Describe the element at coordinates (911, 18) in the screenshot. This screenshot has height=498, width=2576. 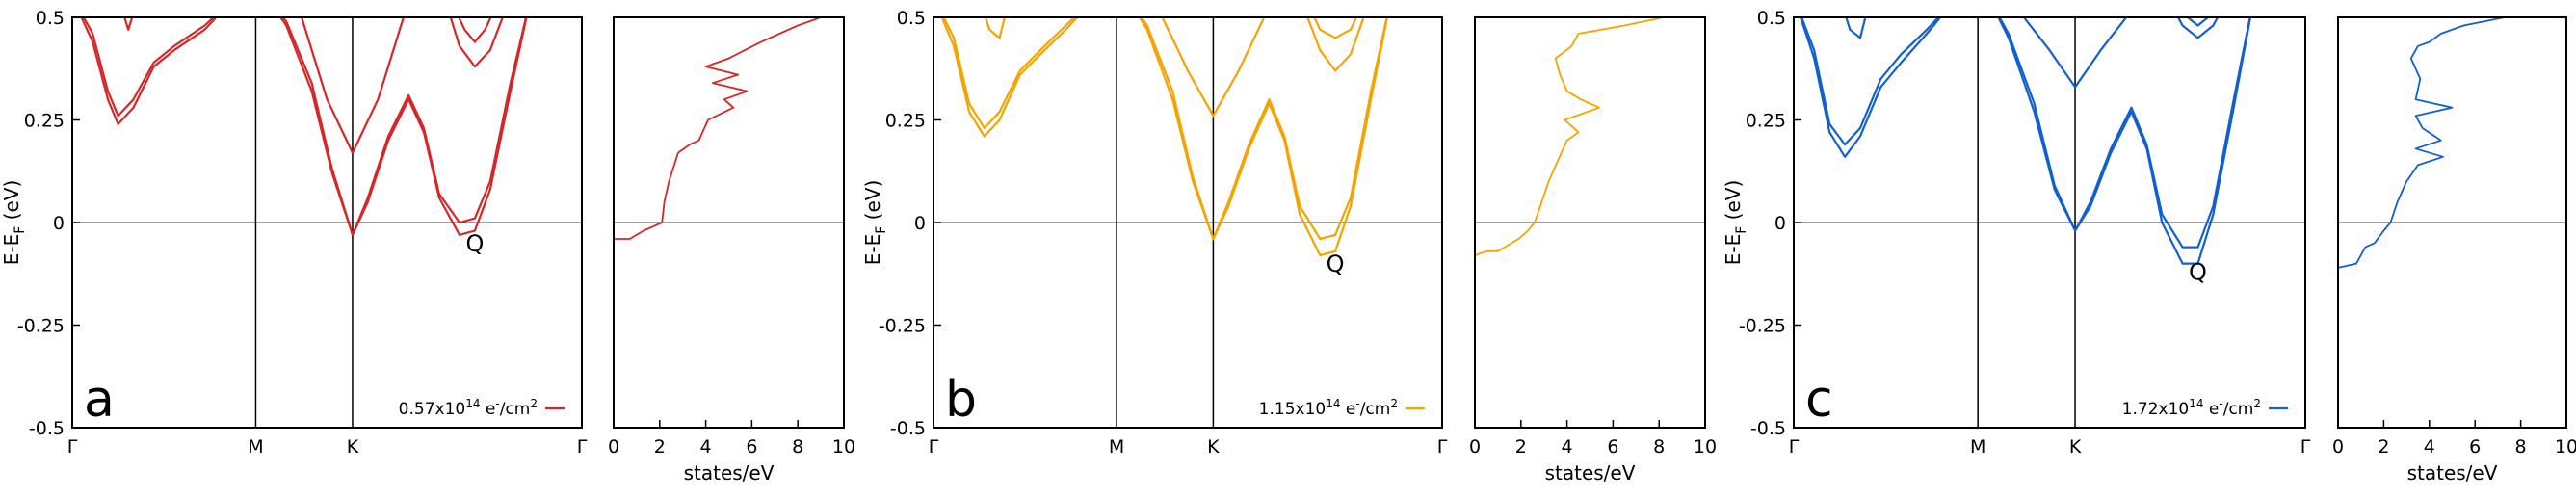
I see `y-tick-label: 0.5` at that location.